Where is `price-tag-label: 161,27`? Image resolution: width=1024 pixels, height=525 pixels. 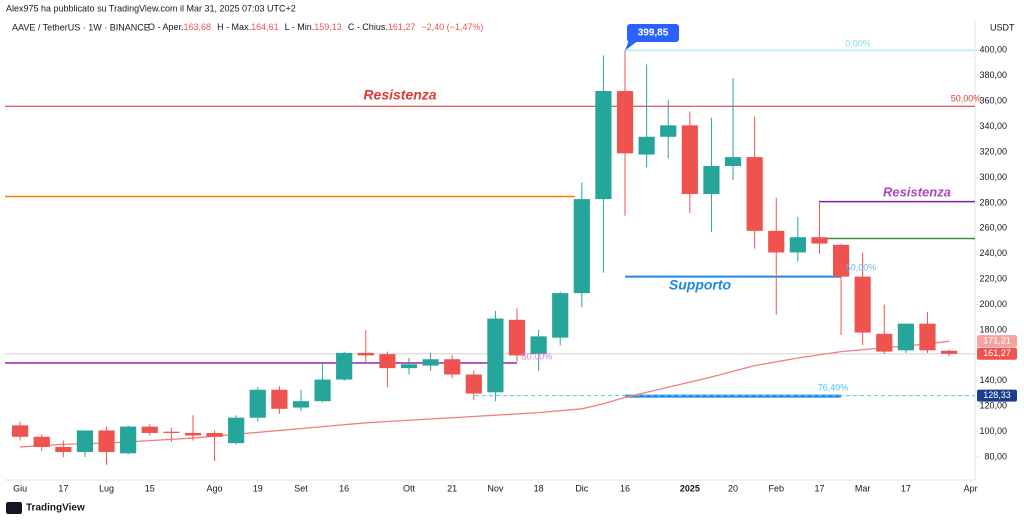
price-tag-label: 161,27 is located at coordinates (997, 353).